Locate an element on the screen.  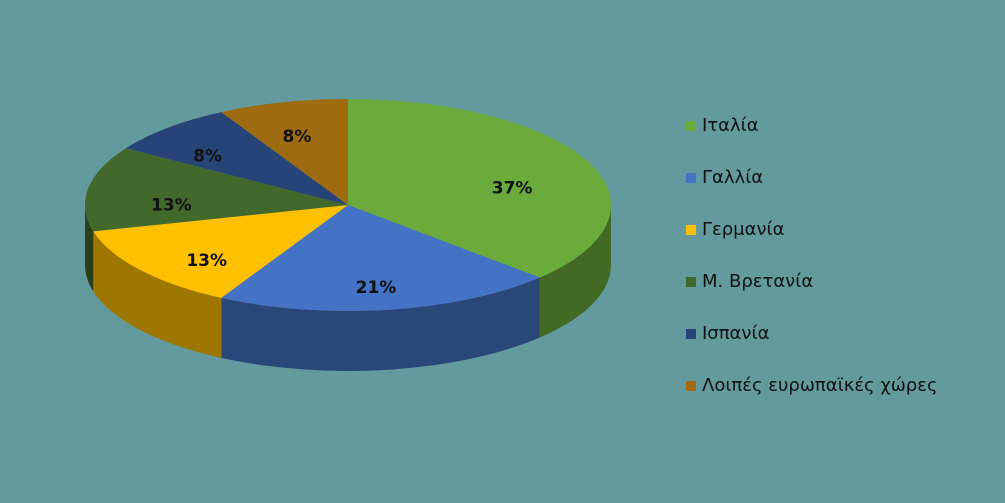
legend-label: Ισπανία is located at coordinates (735, 333).